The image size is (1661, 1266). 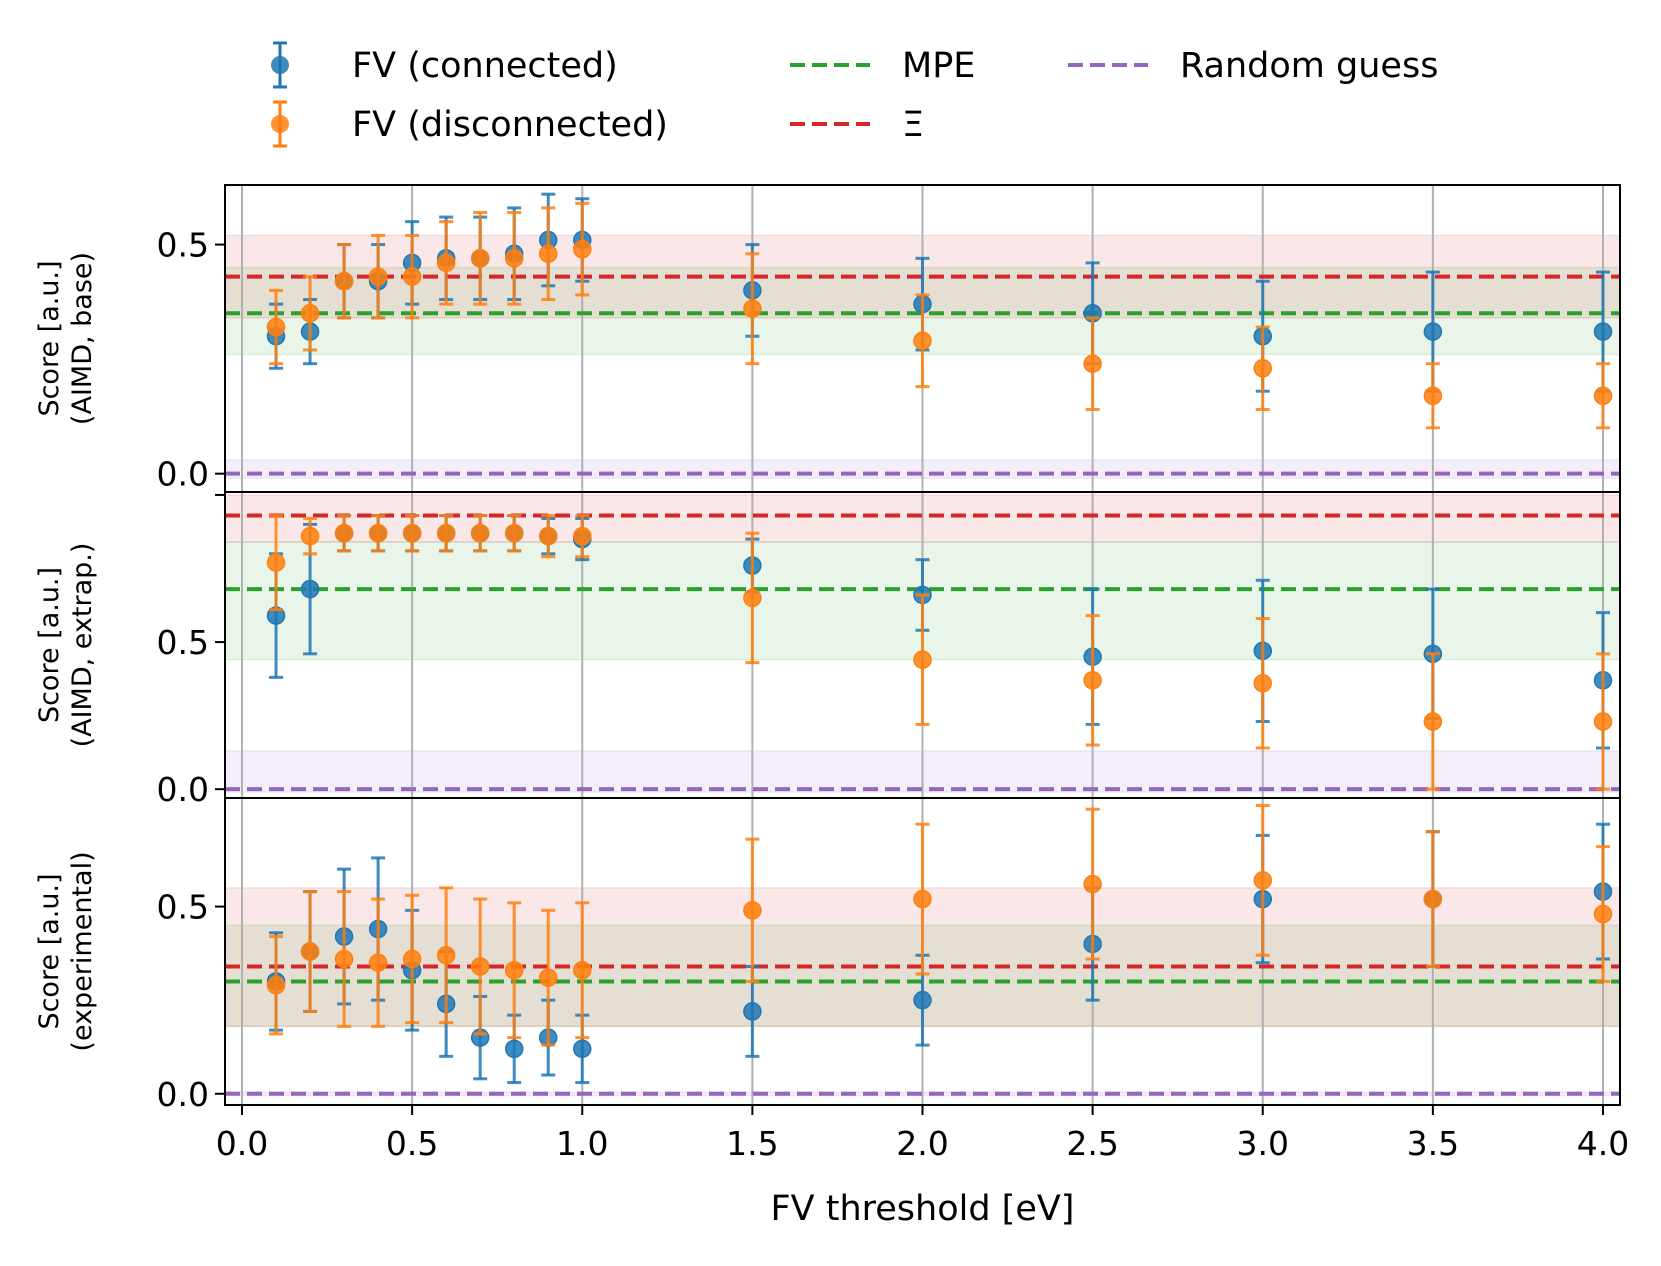 I want to click on legend-label: MPE, so click(x=938, y=66).